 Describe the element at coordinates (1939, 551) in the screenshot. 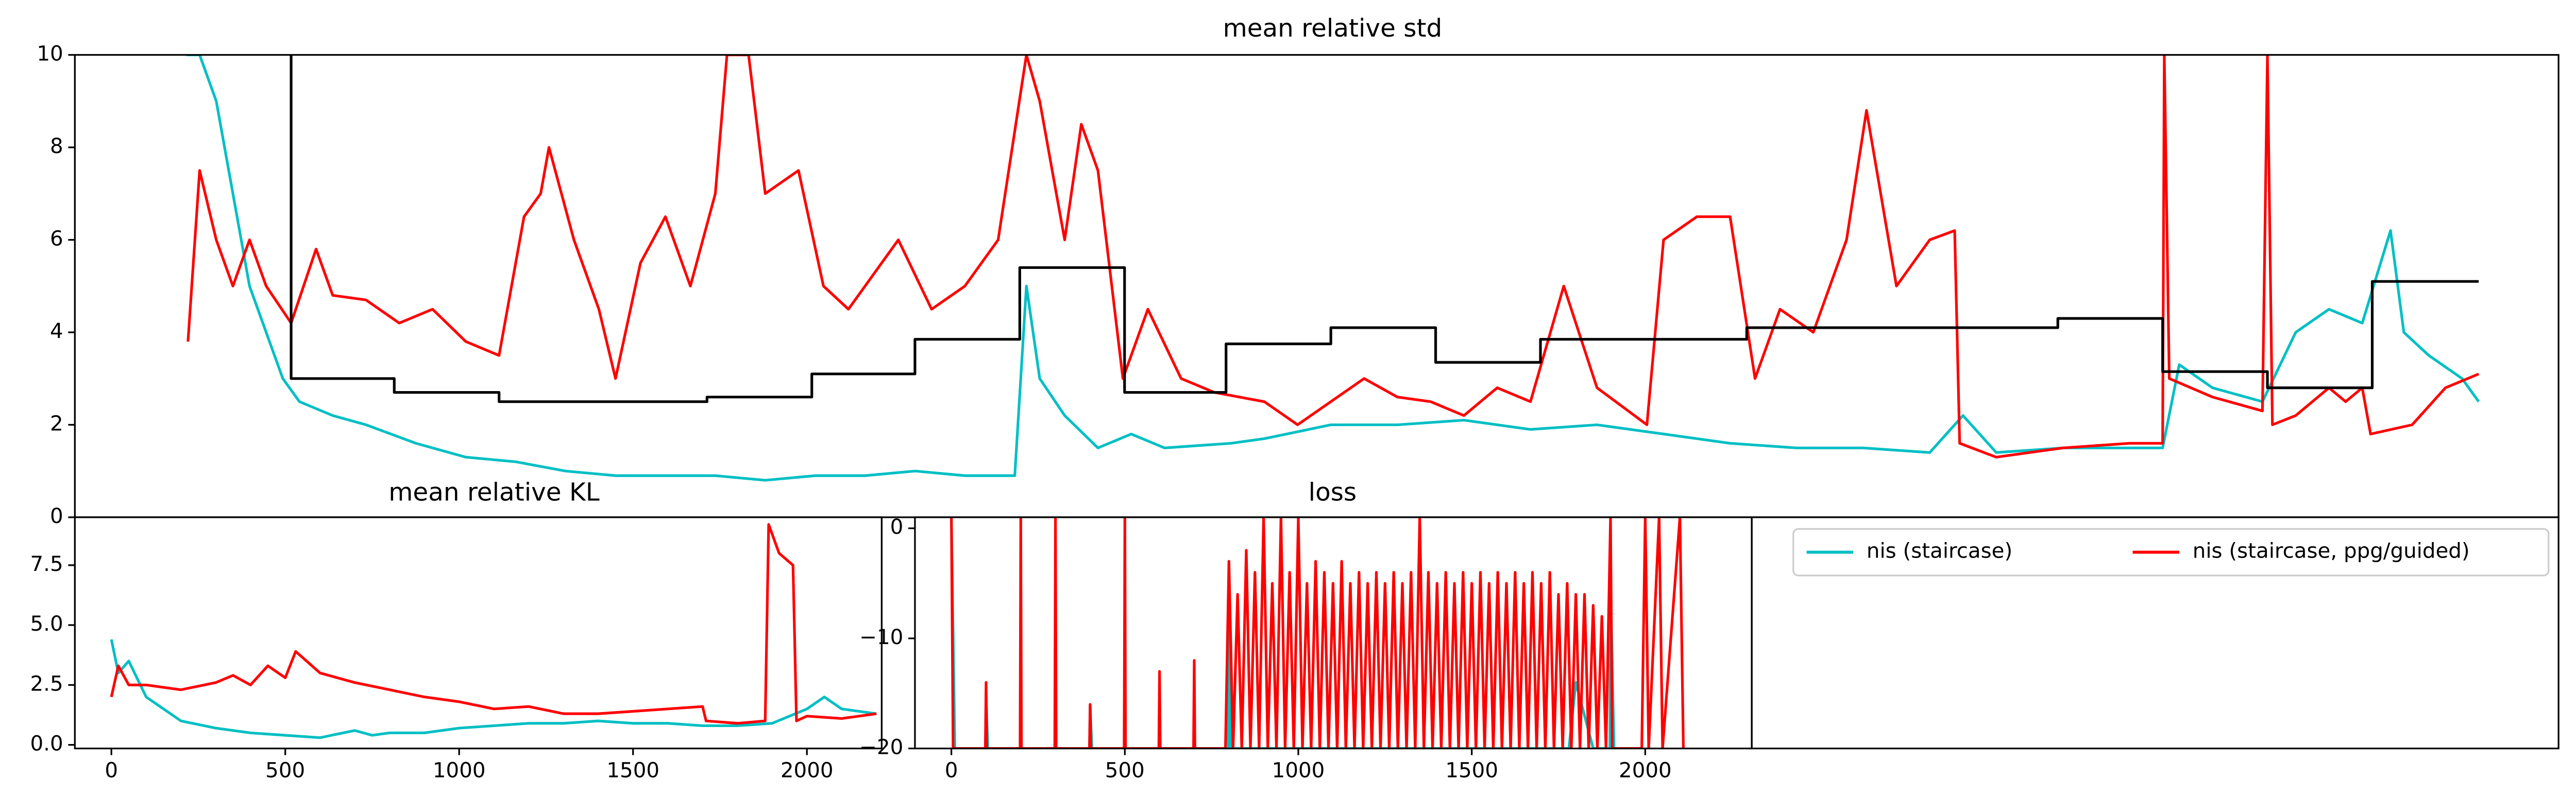

I see `legend-label: nis (staircase)` at that location.